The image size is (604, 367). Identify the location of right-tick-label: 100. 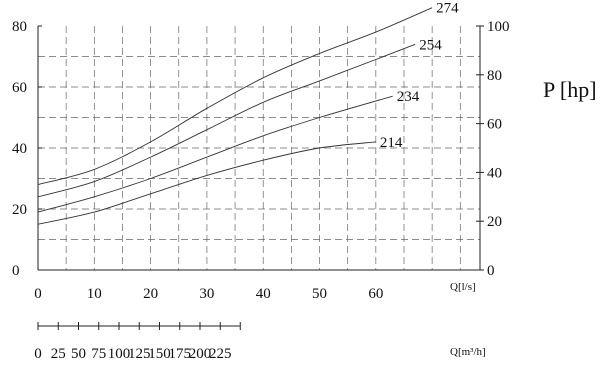
(498, 27).